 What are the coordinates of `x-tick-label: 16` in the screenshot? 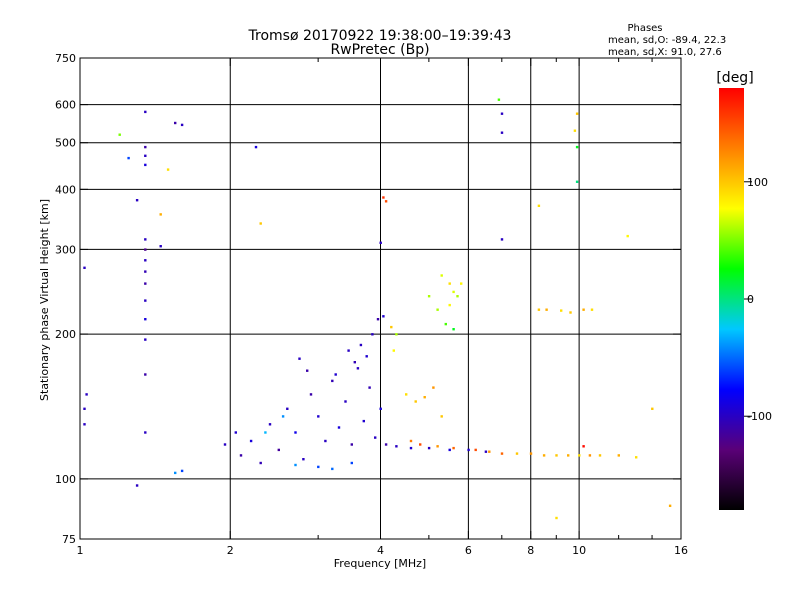 It's located at (681, 550).